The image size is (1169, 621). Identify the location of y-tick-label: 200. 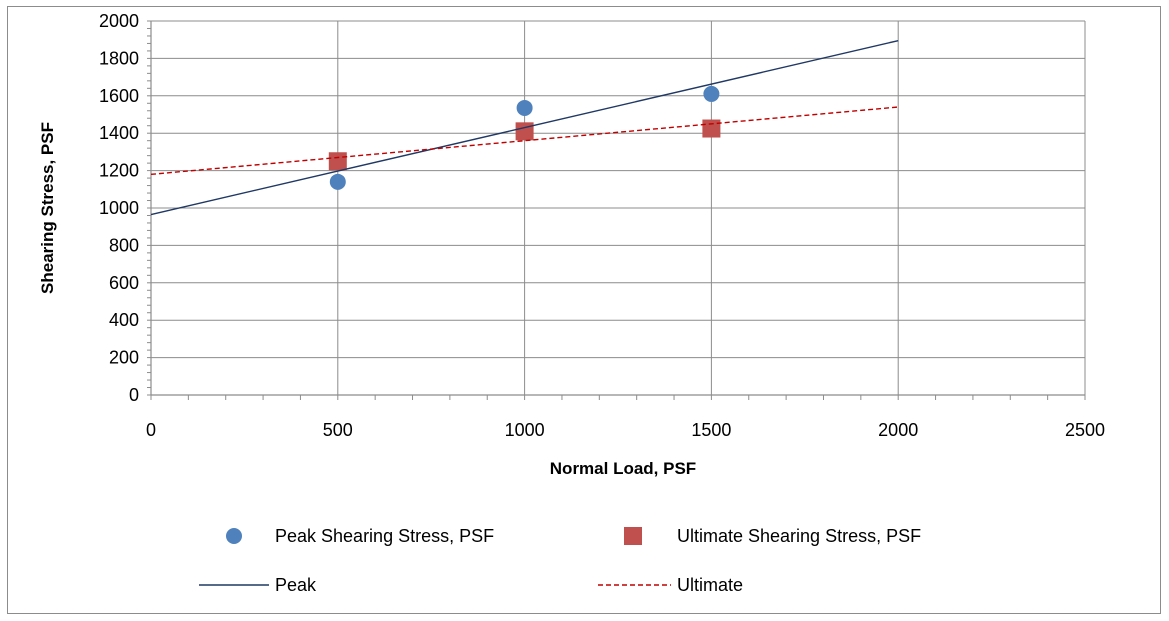
(124, 358).